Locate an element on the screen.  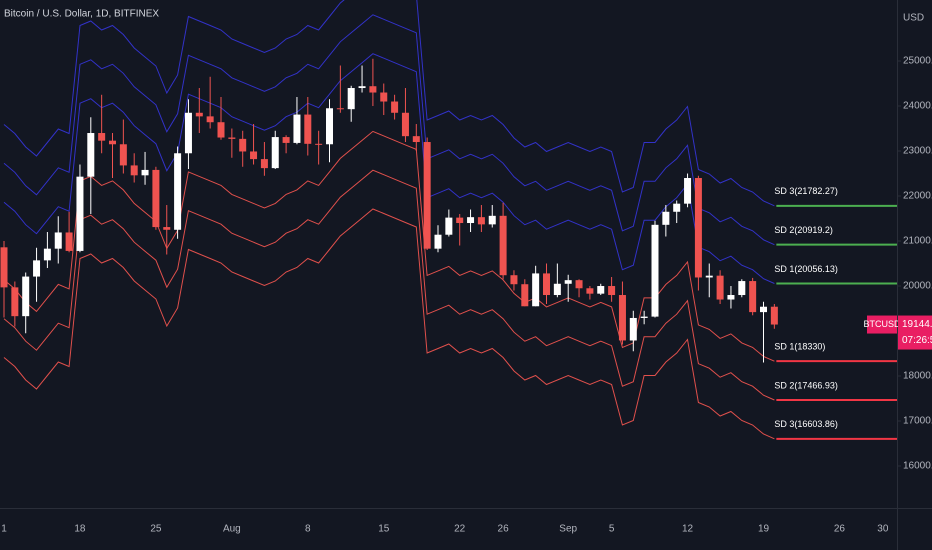
symbol-label: BTCUSD is located at coordinates (882, 324).